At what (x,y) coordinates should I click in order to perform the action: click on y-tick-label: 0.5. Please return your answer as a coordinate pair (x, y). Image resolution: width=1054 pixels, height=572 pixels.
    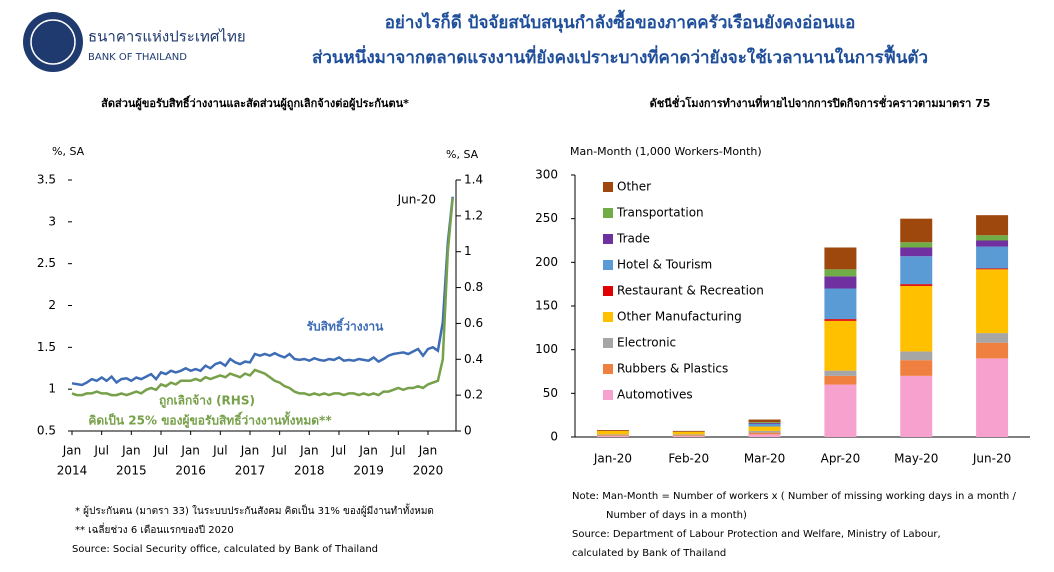
    Looking at the image, I should click on (46, 431).